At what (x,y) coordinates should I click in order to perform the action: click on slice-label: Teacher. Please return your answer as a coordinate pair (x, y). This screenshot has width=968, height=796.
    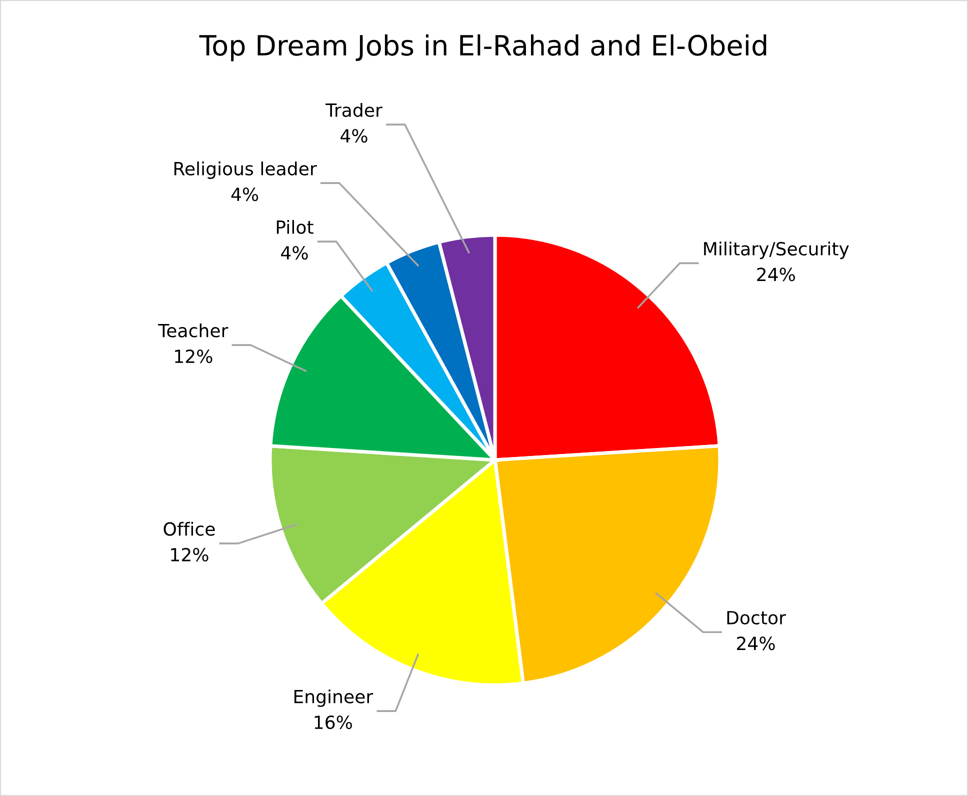
    Looking at the image, I should click on (193, 330).